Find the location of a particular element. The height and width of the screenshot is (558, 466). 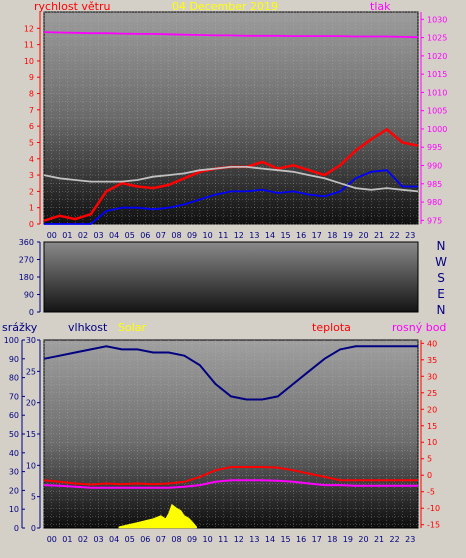

wind-speed-tick-label: 9 is located at coordinates (31, 77).